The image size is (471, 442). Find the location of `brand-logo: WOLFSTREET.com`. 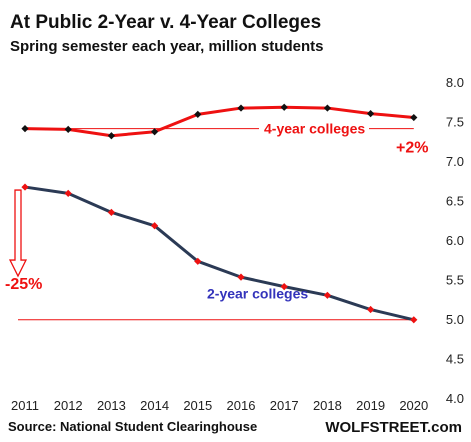

brand-logo: WOLFSTREET.com is located at coordinates (393, 427).